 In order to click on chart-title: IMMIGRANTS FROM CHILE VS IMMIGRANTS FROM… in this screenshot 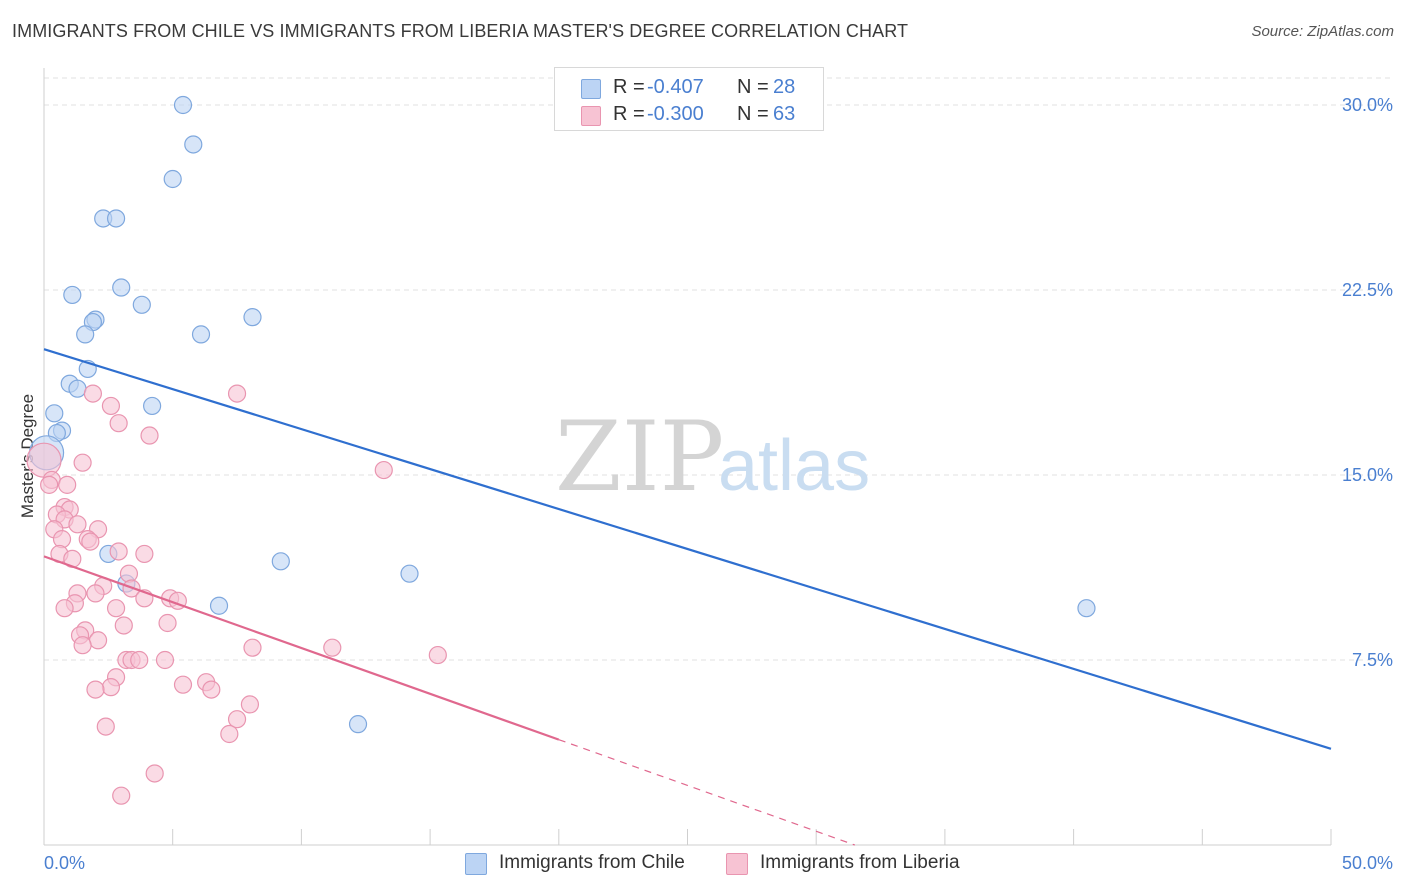, I will do `click(460, 31)`.